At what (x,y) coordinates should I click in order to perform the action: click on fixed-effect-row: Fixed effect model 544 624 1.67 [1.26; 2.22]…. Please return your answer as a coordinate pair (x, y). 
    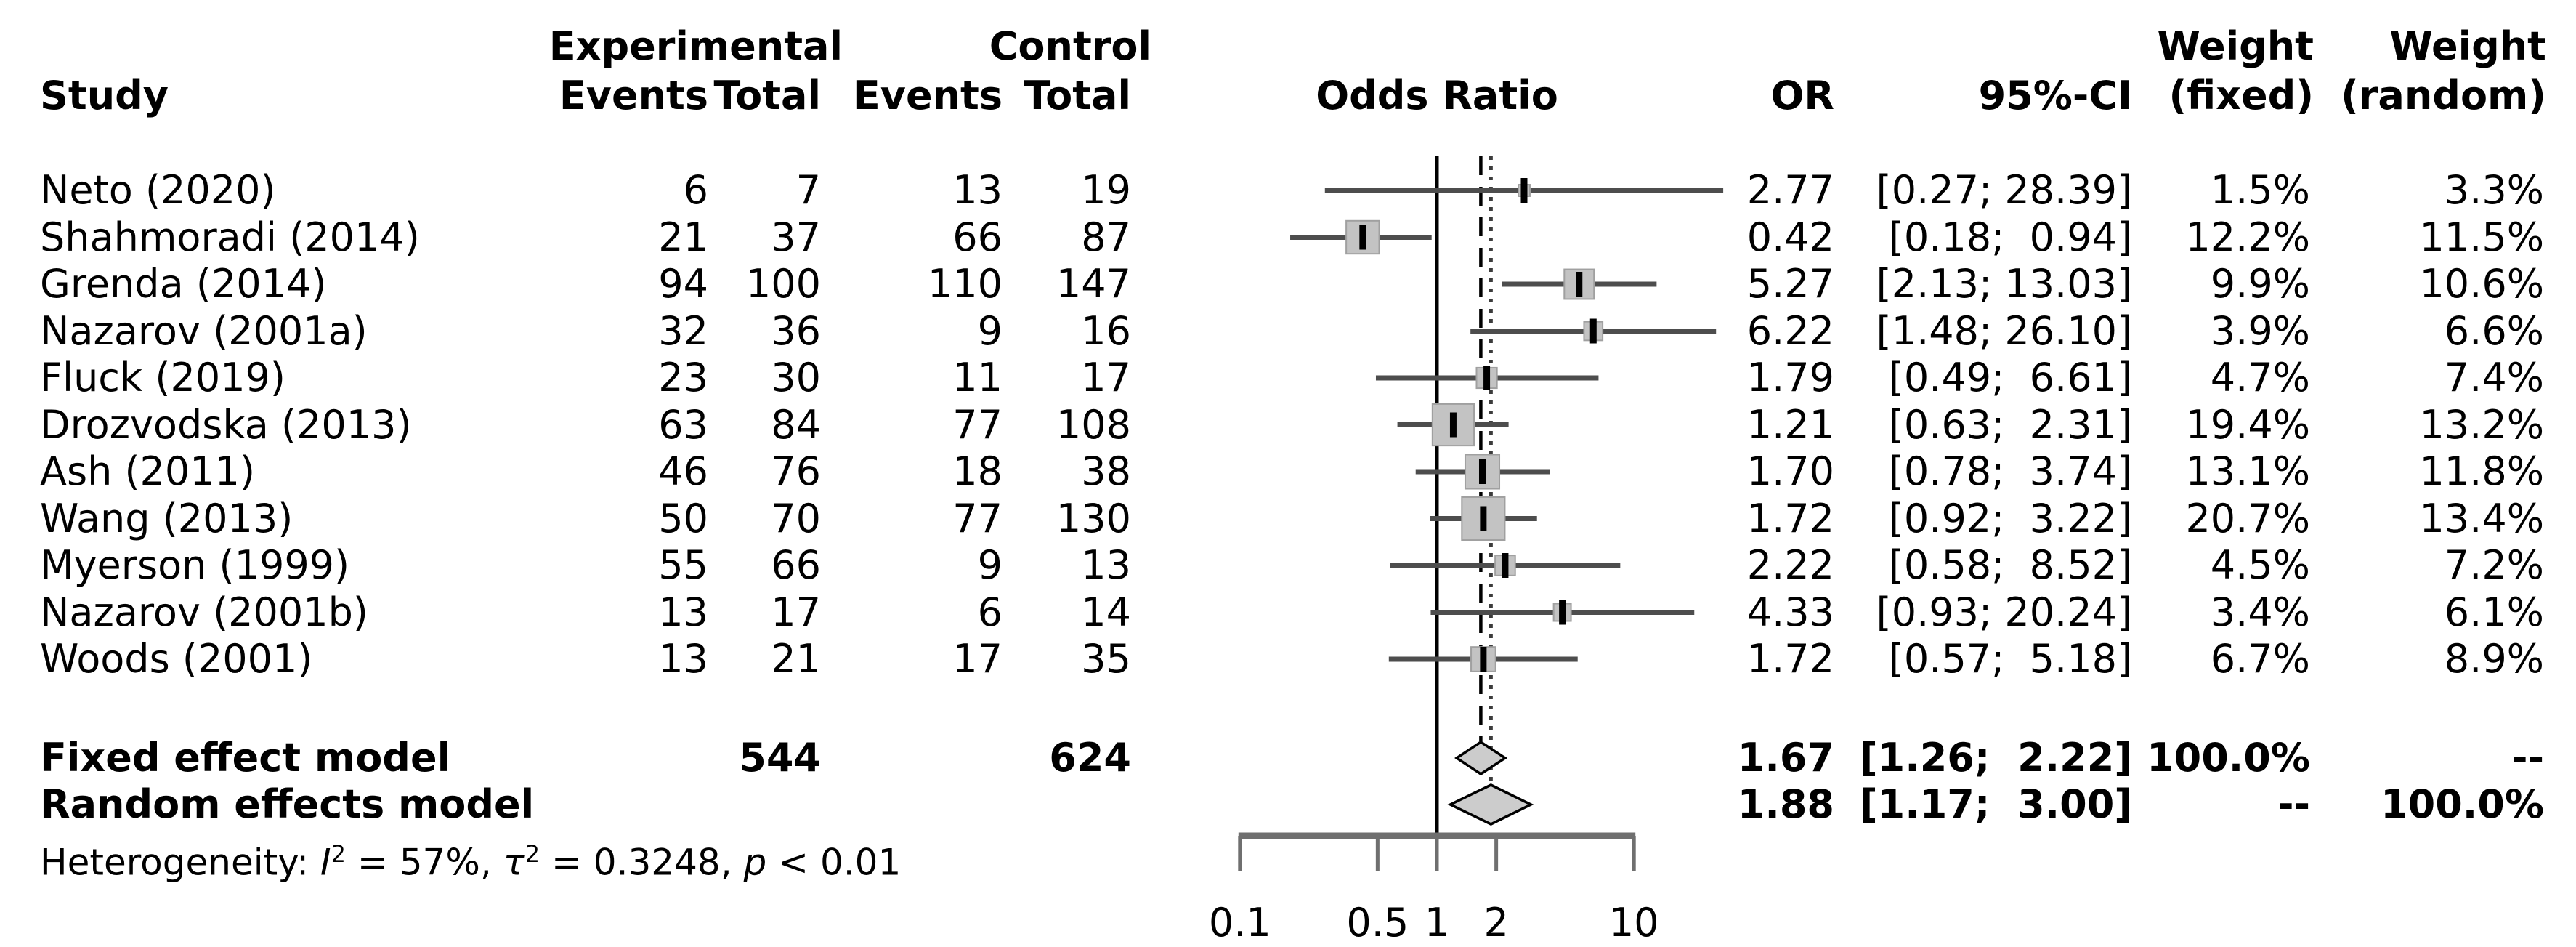
    Looking at the image, I should click on (1288, 758).